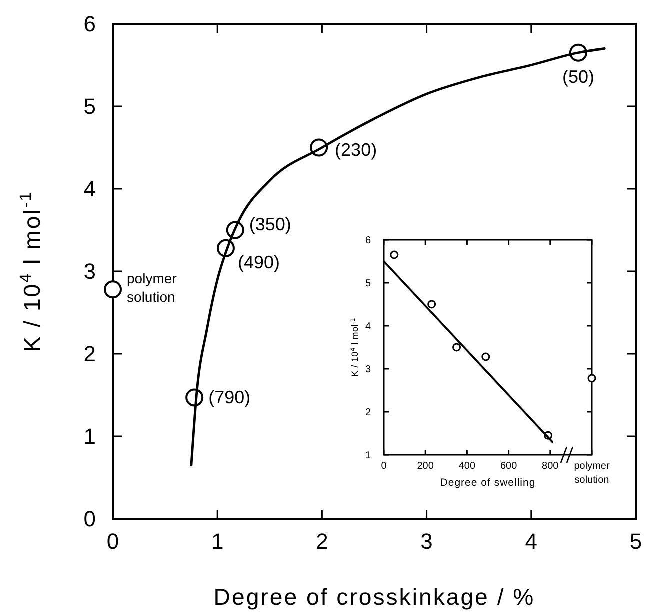 This screenshot has width=647, height=615. I want to click on annotation: (350), so click(270, 224).